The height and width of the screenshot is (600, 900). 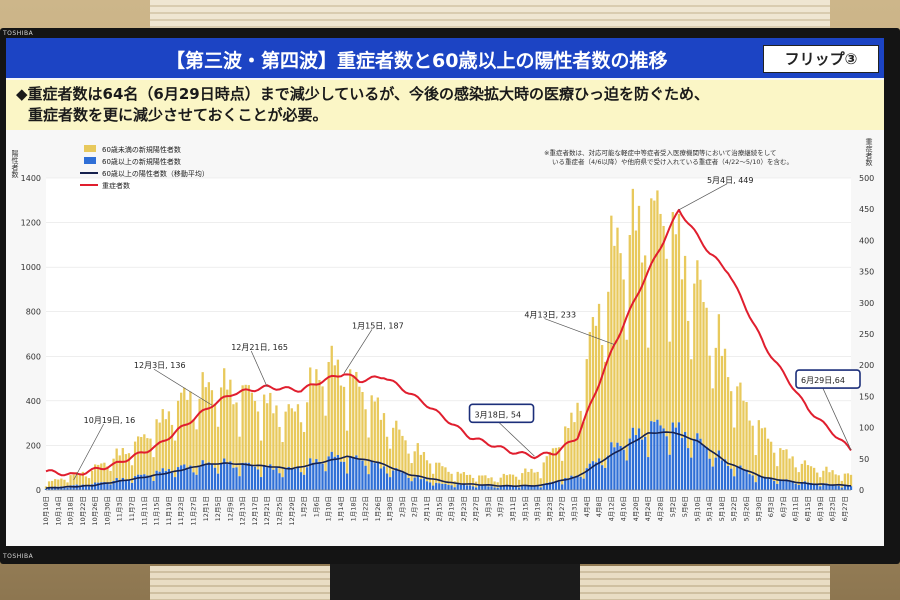 What do you see at coordinates (574, 508) in the screenshot?
I see `x-tick-label: 3月31日` at bounding box center [574, 508].